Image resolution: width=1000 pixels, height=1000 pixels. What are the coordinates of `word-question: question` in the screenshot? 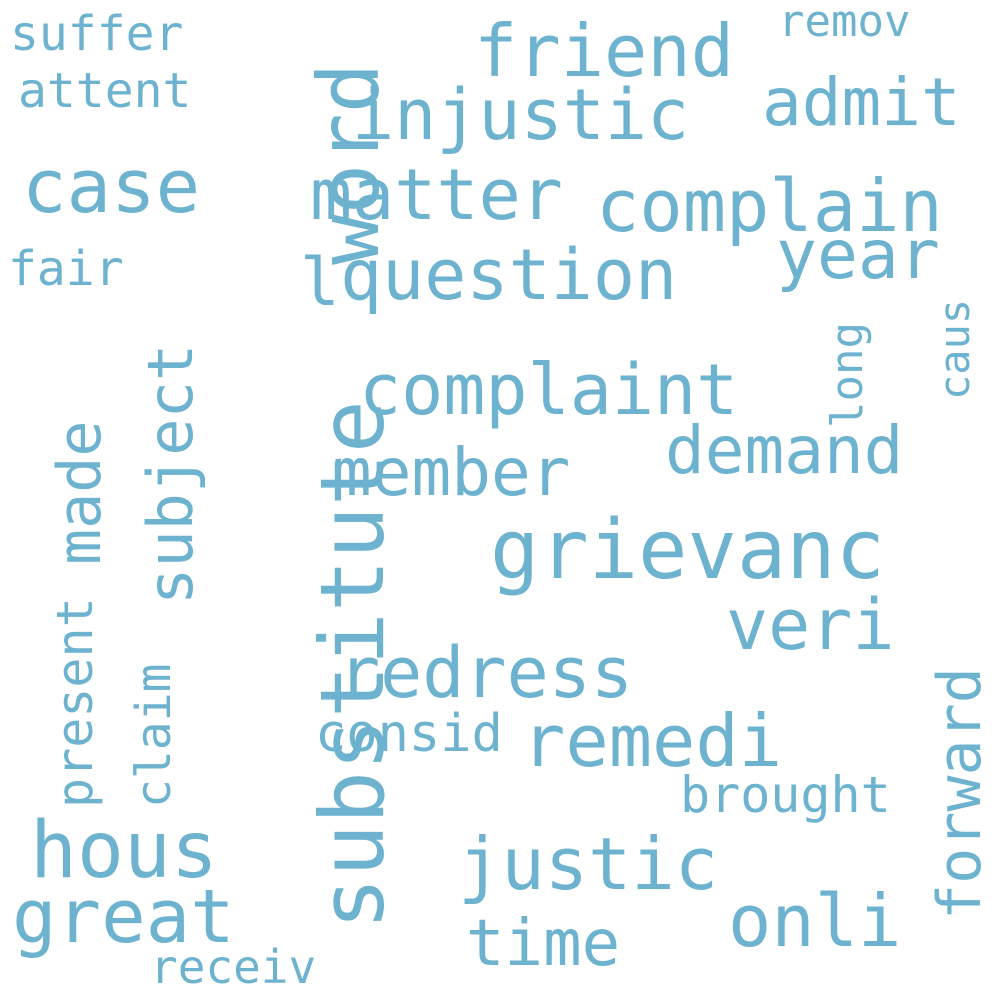 It's located at (509, 275).